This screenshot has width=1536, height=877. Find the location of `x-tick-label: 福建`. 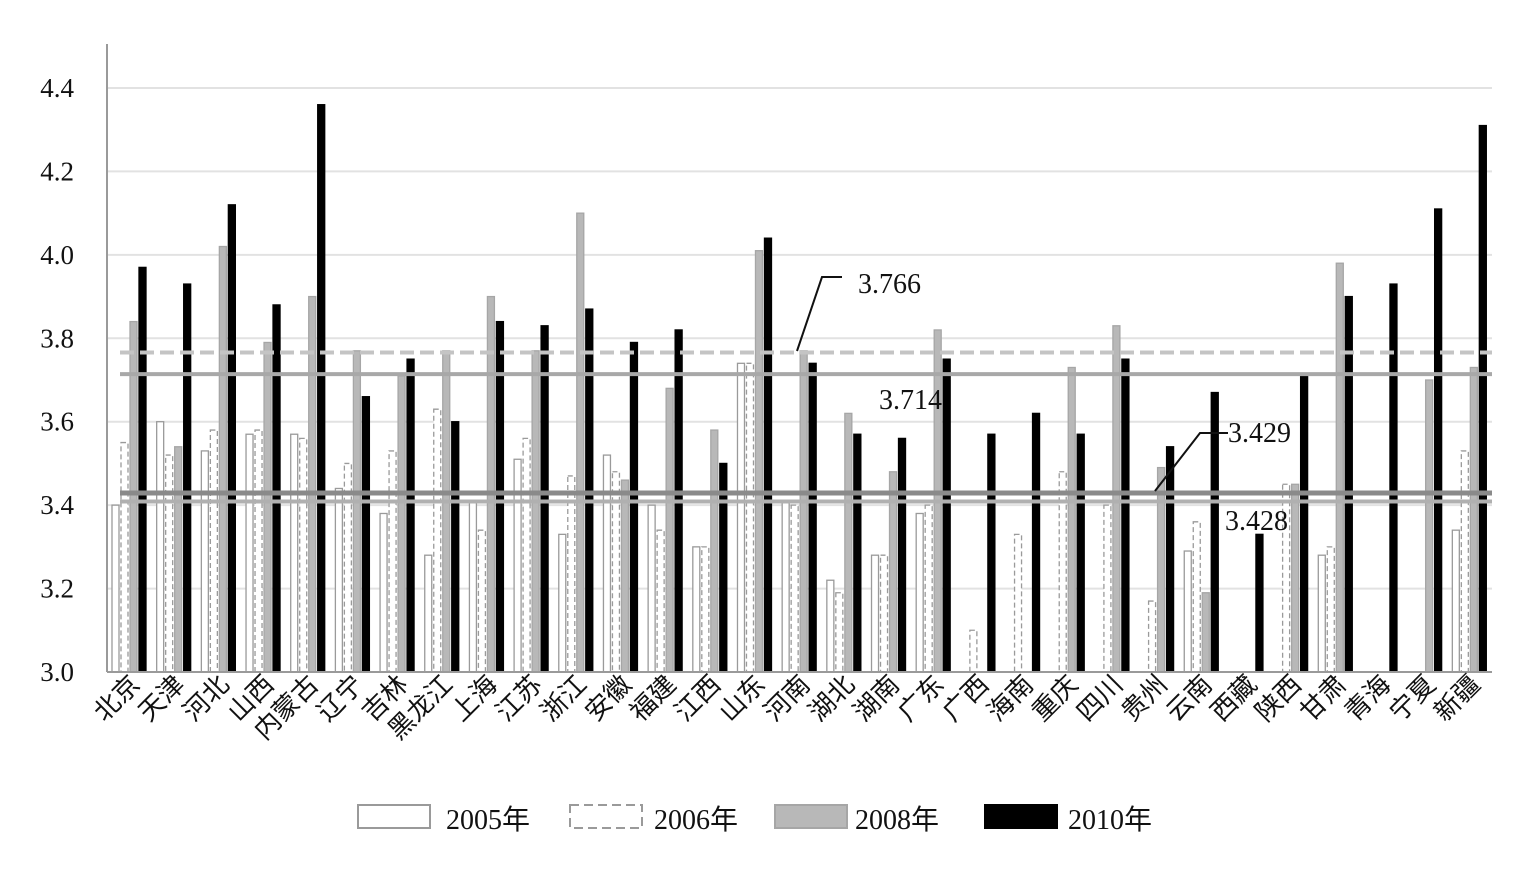

x-tick-label: 福建 is located at coordinates (652, 698).